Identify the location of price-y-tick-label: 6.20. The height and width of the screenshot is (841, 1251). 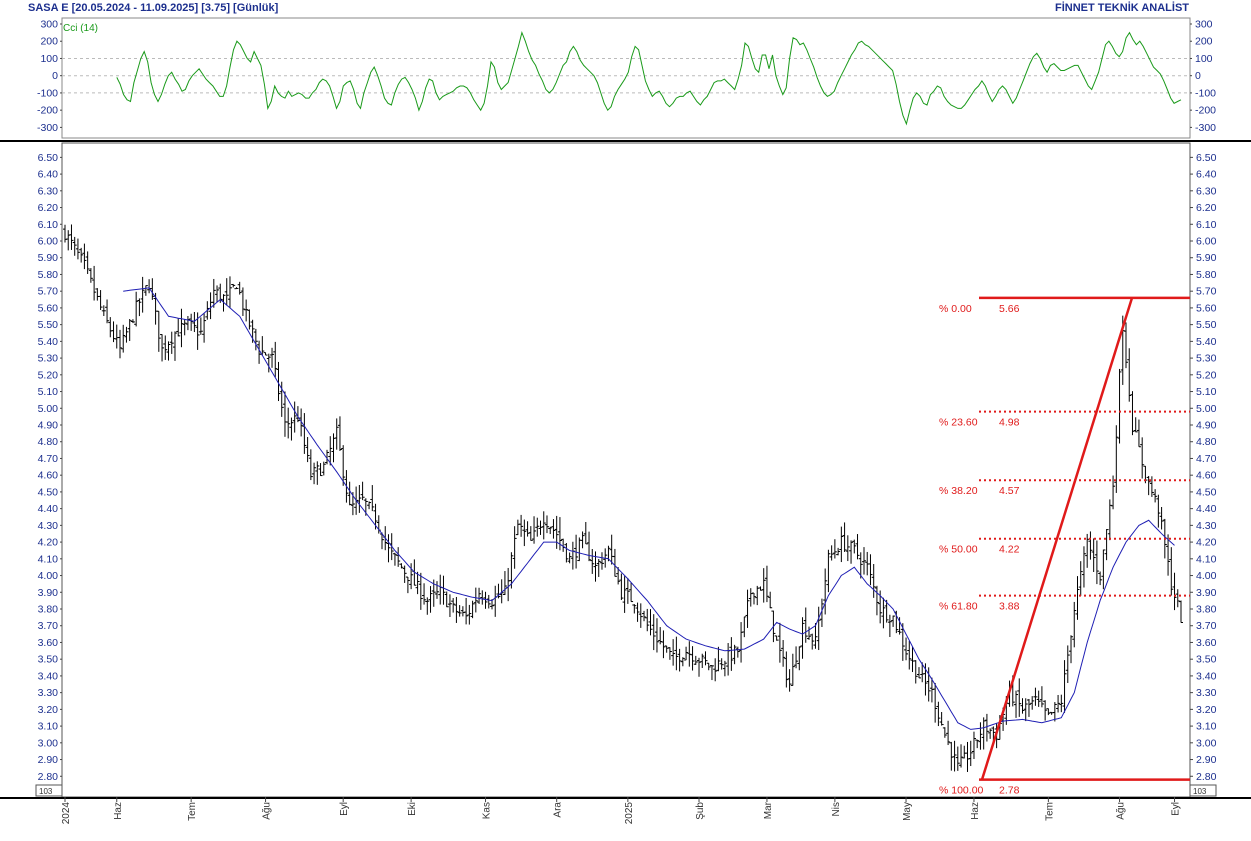
(48, 208).